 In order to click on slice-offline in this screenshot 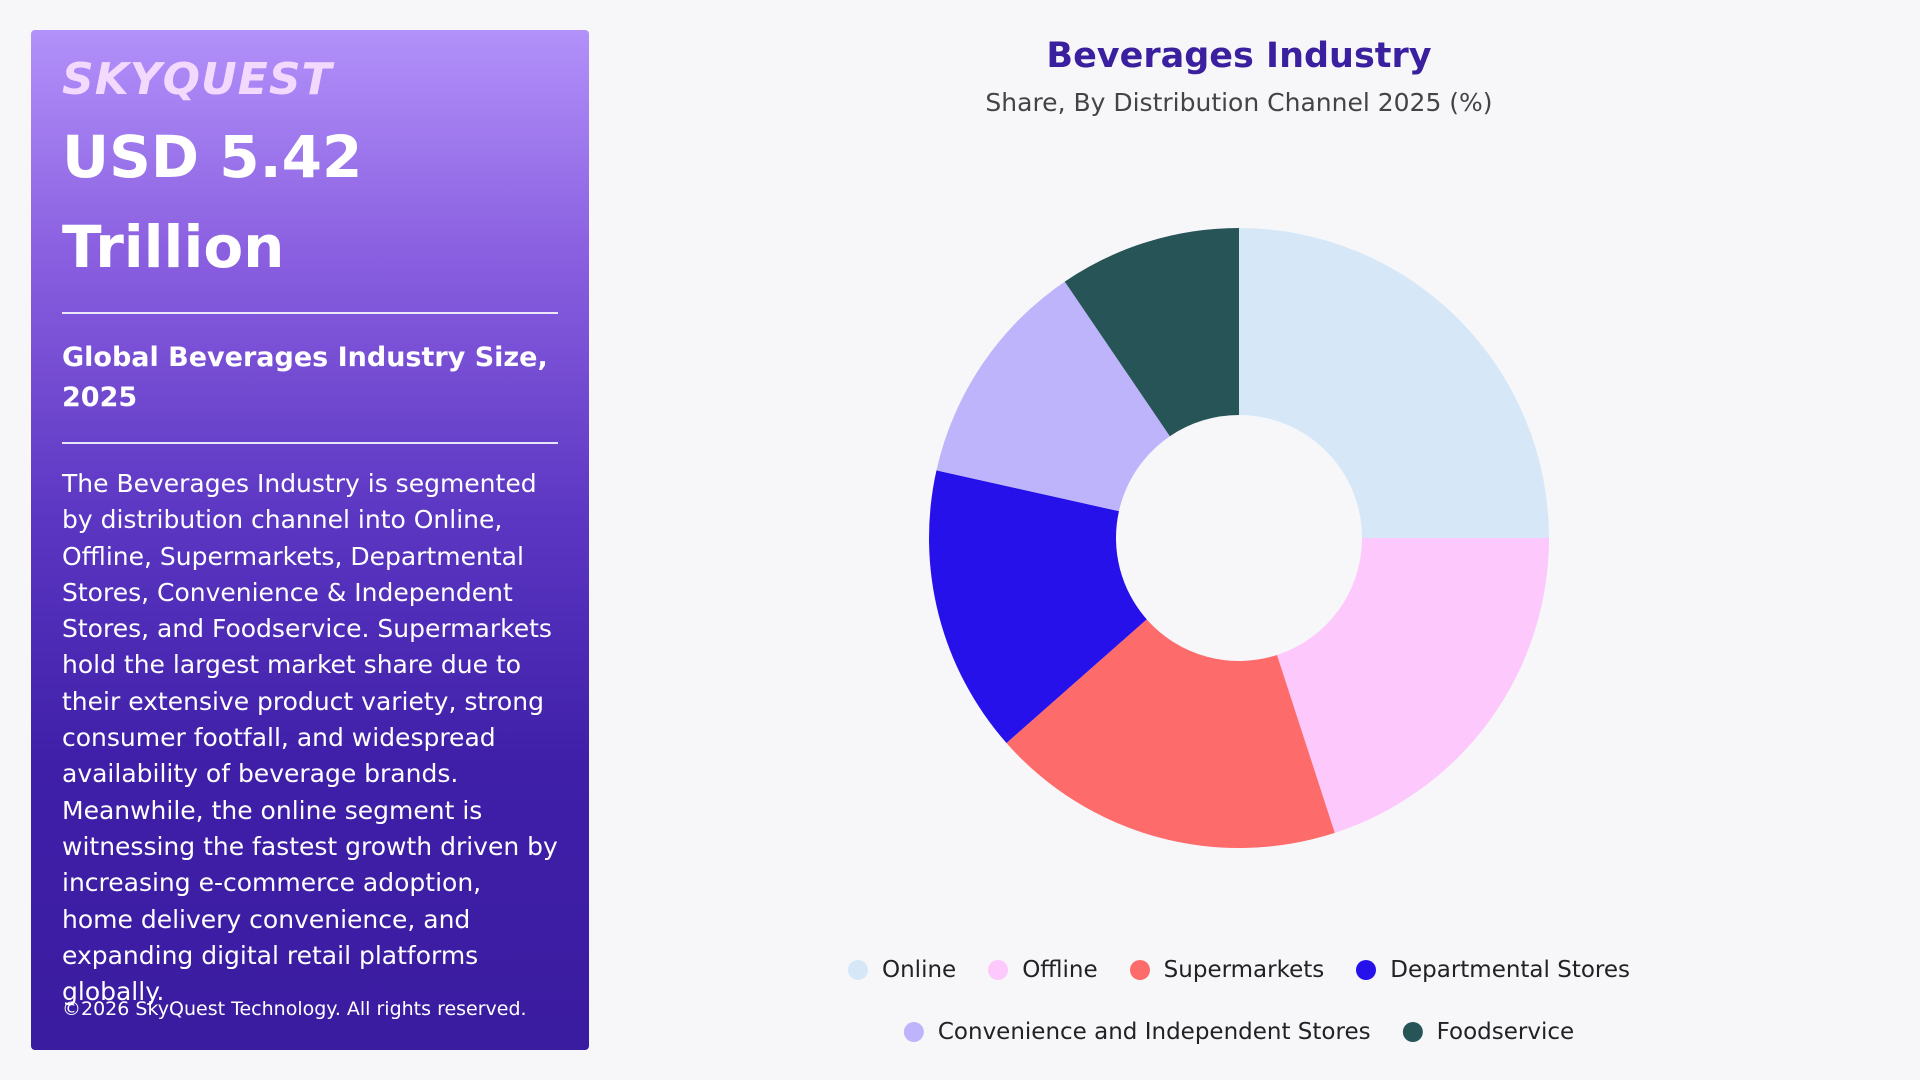, I will do `click(1413, 685)`.